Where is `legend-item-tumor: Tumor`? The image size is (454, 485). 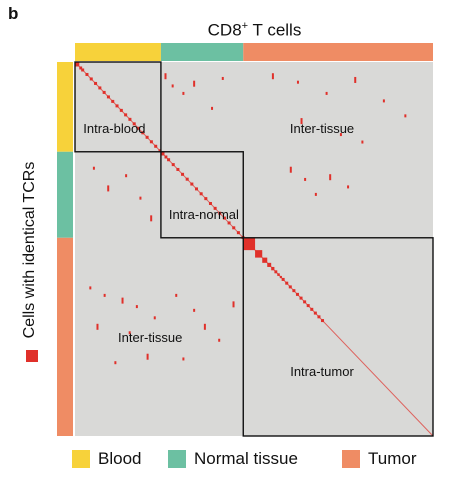 legend-item-tumor: Tumor is located at coordinates (379, 459).